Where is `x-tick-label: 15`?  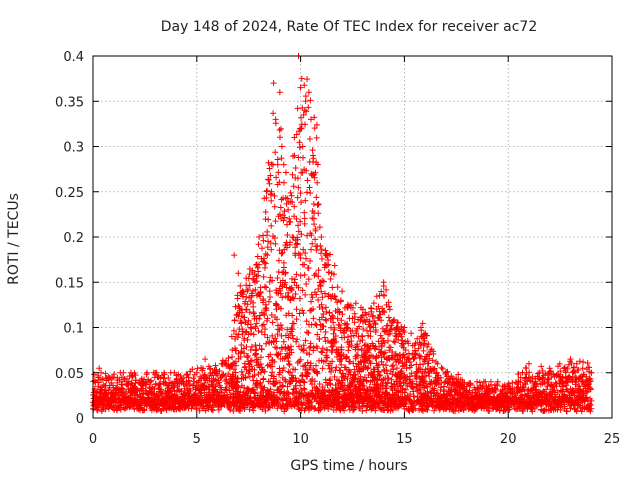
x-tick-label: 15 is located at coordinates (404, 439).